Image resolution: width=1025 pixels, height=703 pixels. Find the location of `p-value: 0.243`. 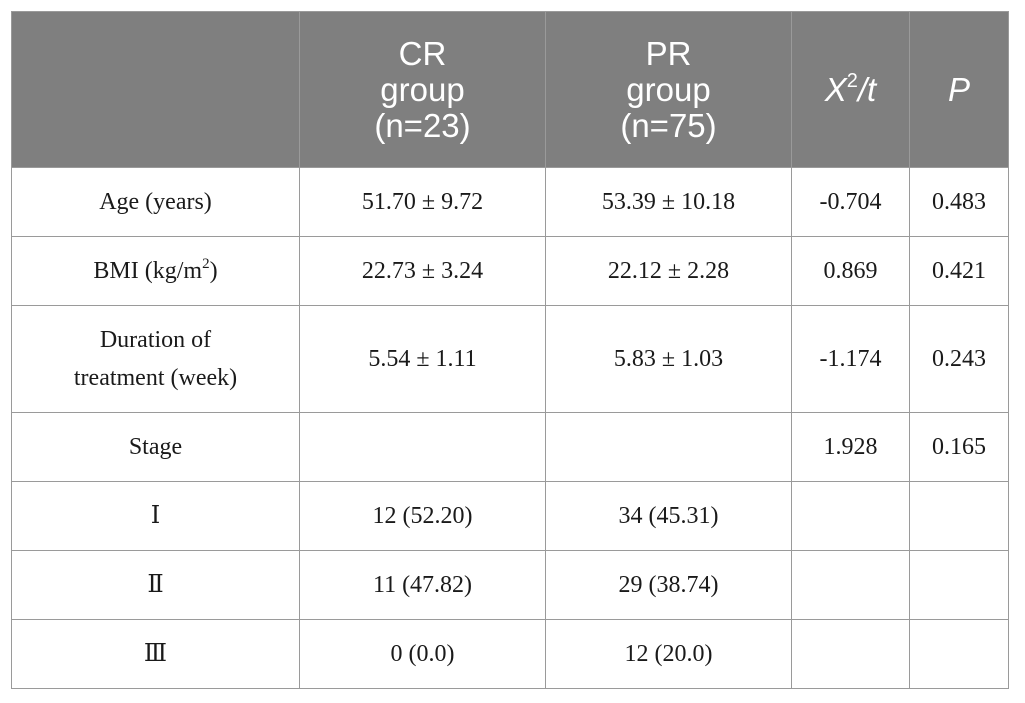

p-value: 0.243 is located at coordinates (959, 359).